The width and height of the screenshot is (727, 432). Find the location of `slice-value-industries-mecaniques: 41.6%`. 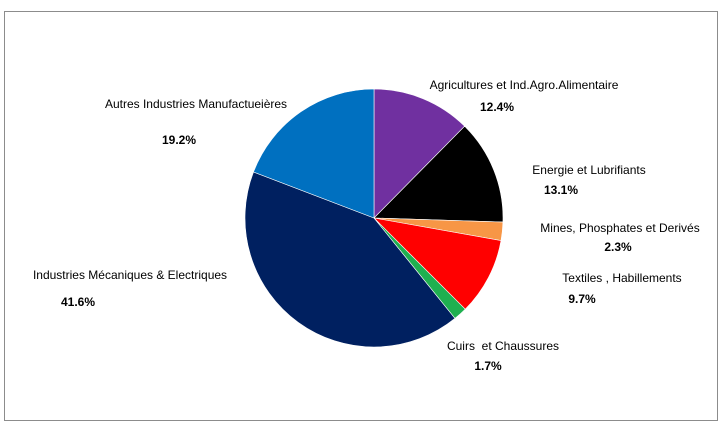

slice-value-industries-mecaniques: 41.6% is located at coordinates (78, 302).